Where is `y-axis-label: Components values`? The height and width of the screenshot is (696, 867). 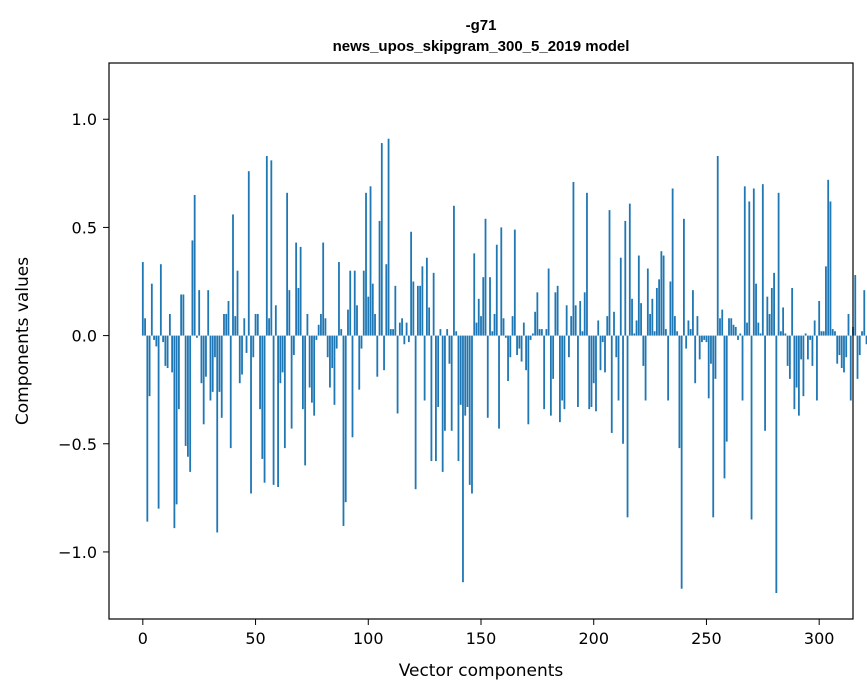
y-axis-label: Components values is located at coordinates (23, 341).